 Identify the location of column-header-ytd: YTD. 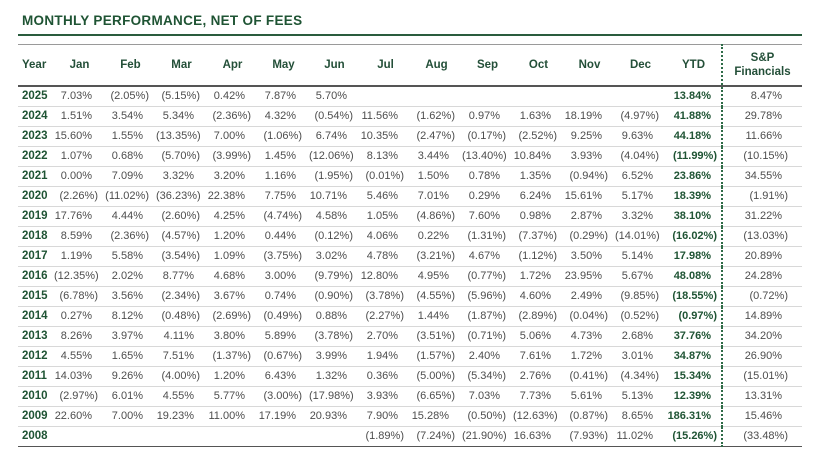
(694, 65).